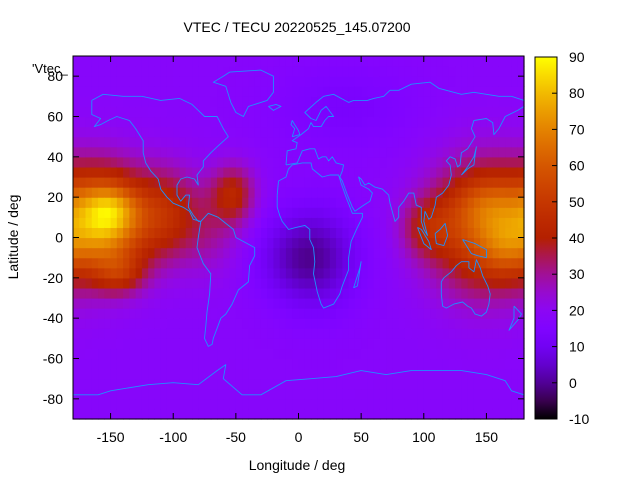 The height and width of the screenshot is (480, 640). Describe the element at coordinates (55, 157) in the screenshot. I see `y-tick-label: 40` at that location.